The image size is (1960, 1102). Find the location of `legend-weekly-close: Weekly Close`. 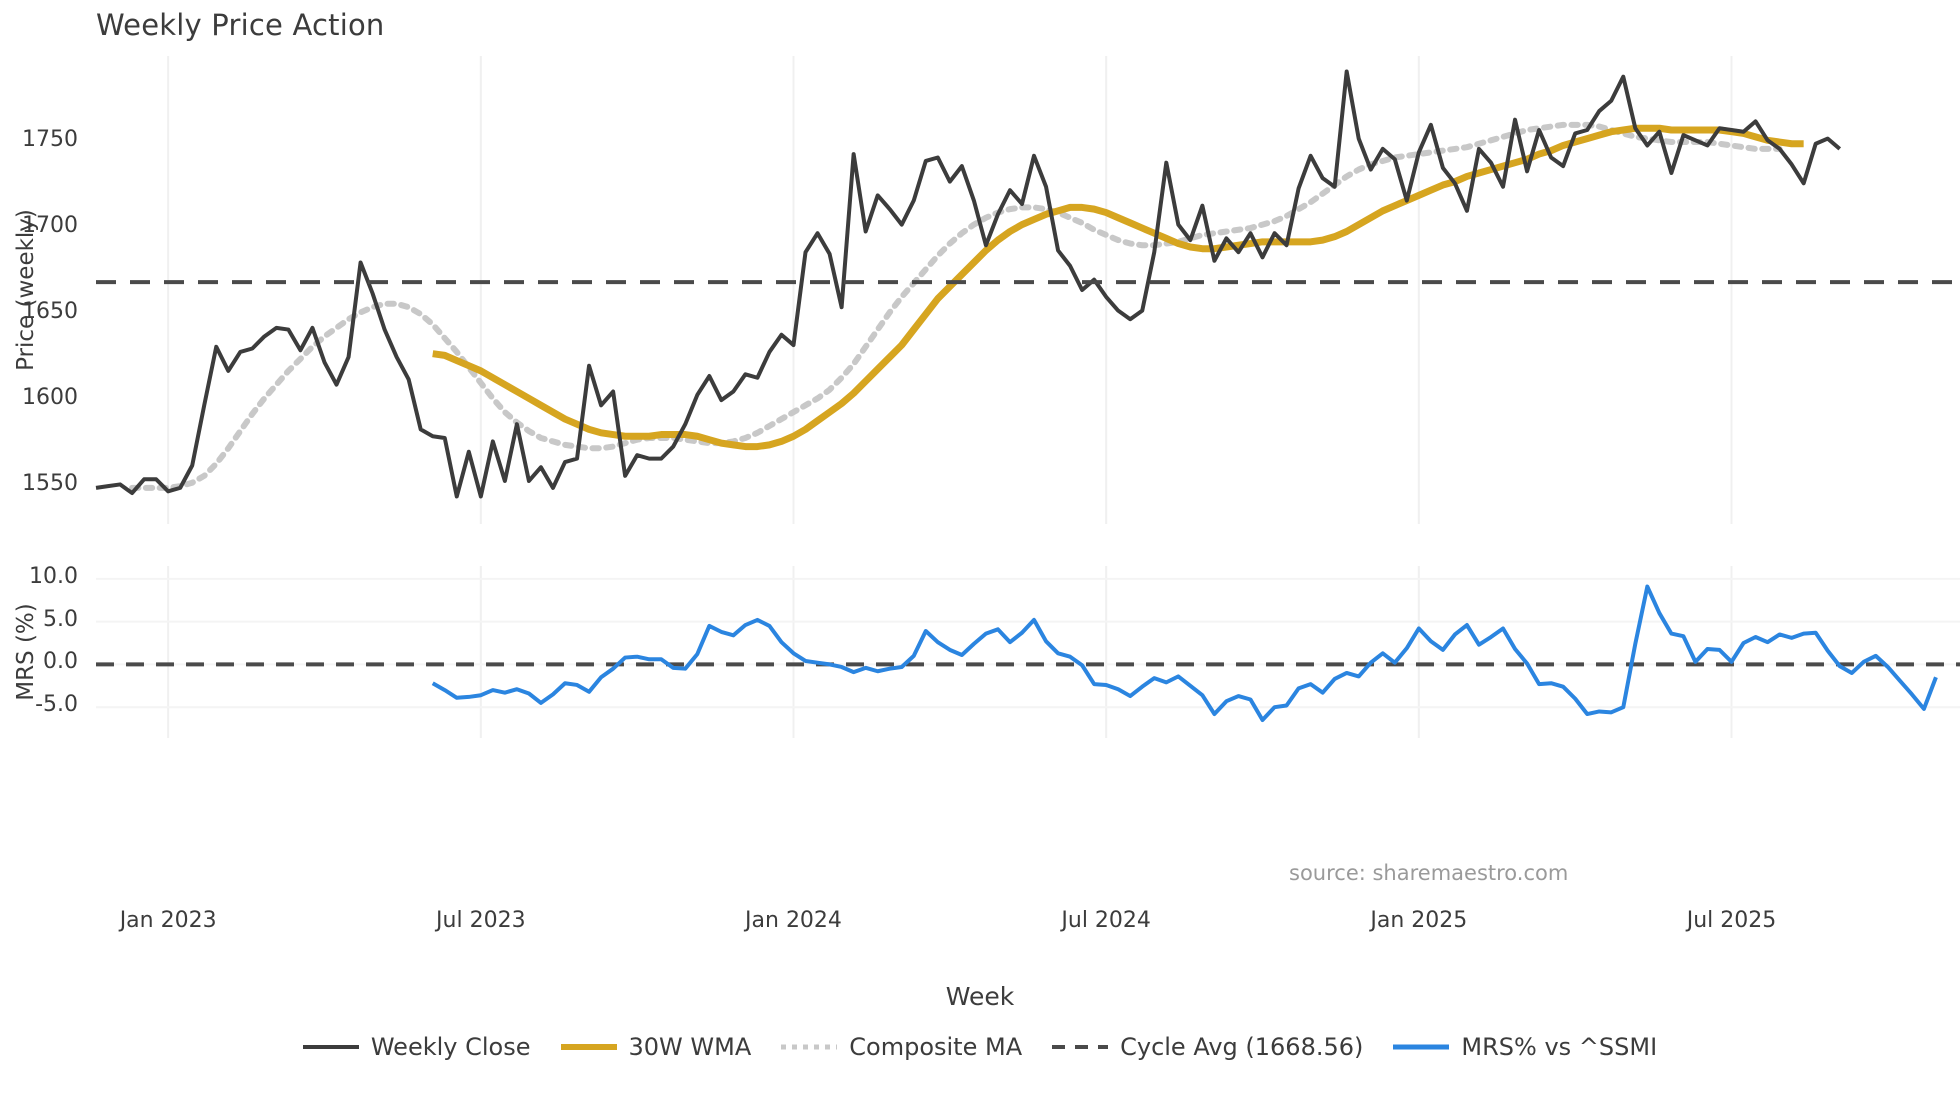

legend-weekly-close: Weekly Close is located at coordinates (416, 1047).